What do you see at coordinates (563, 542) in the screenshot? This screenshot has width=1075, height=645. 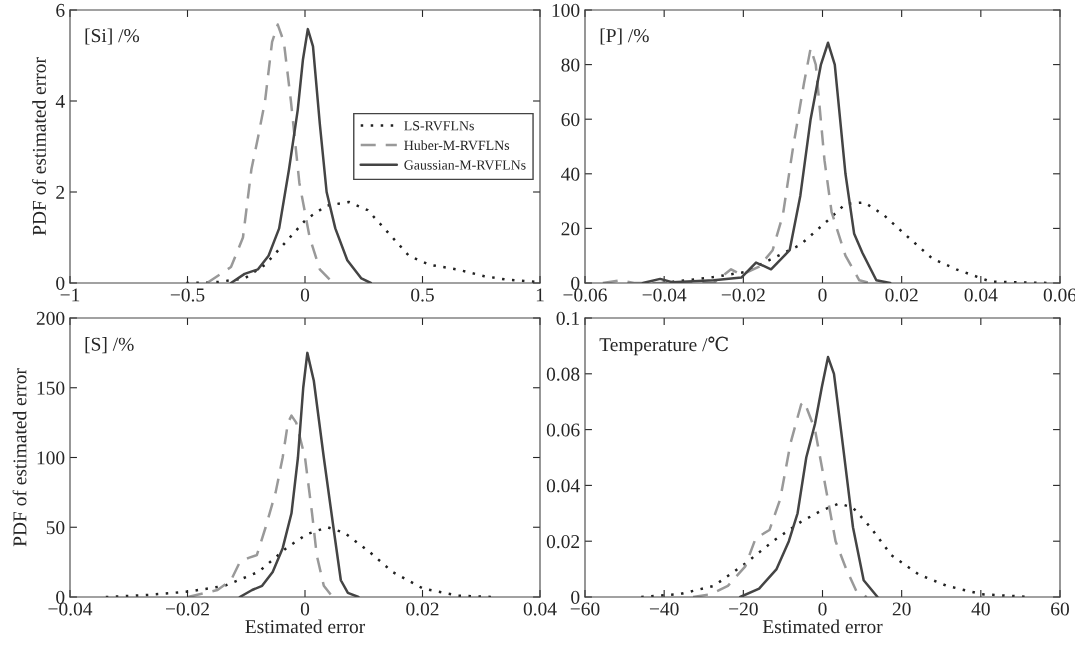 I see `y-tick-label: 0.02` at bounding box center [563, 542].